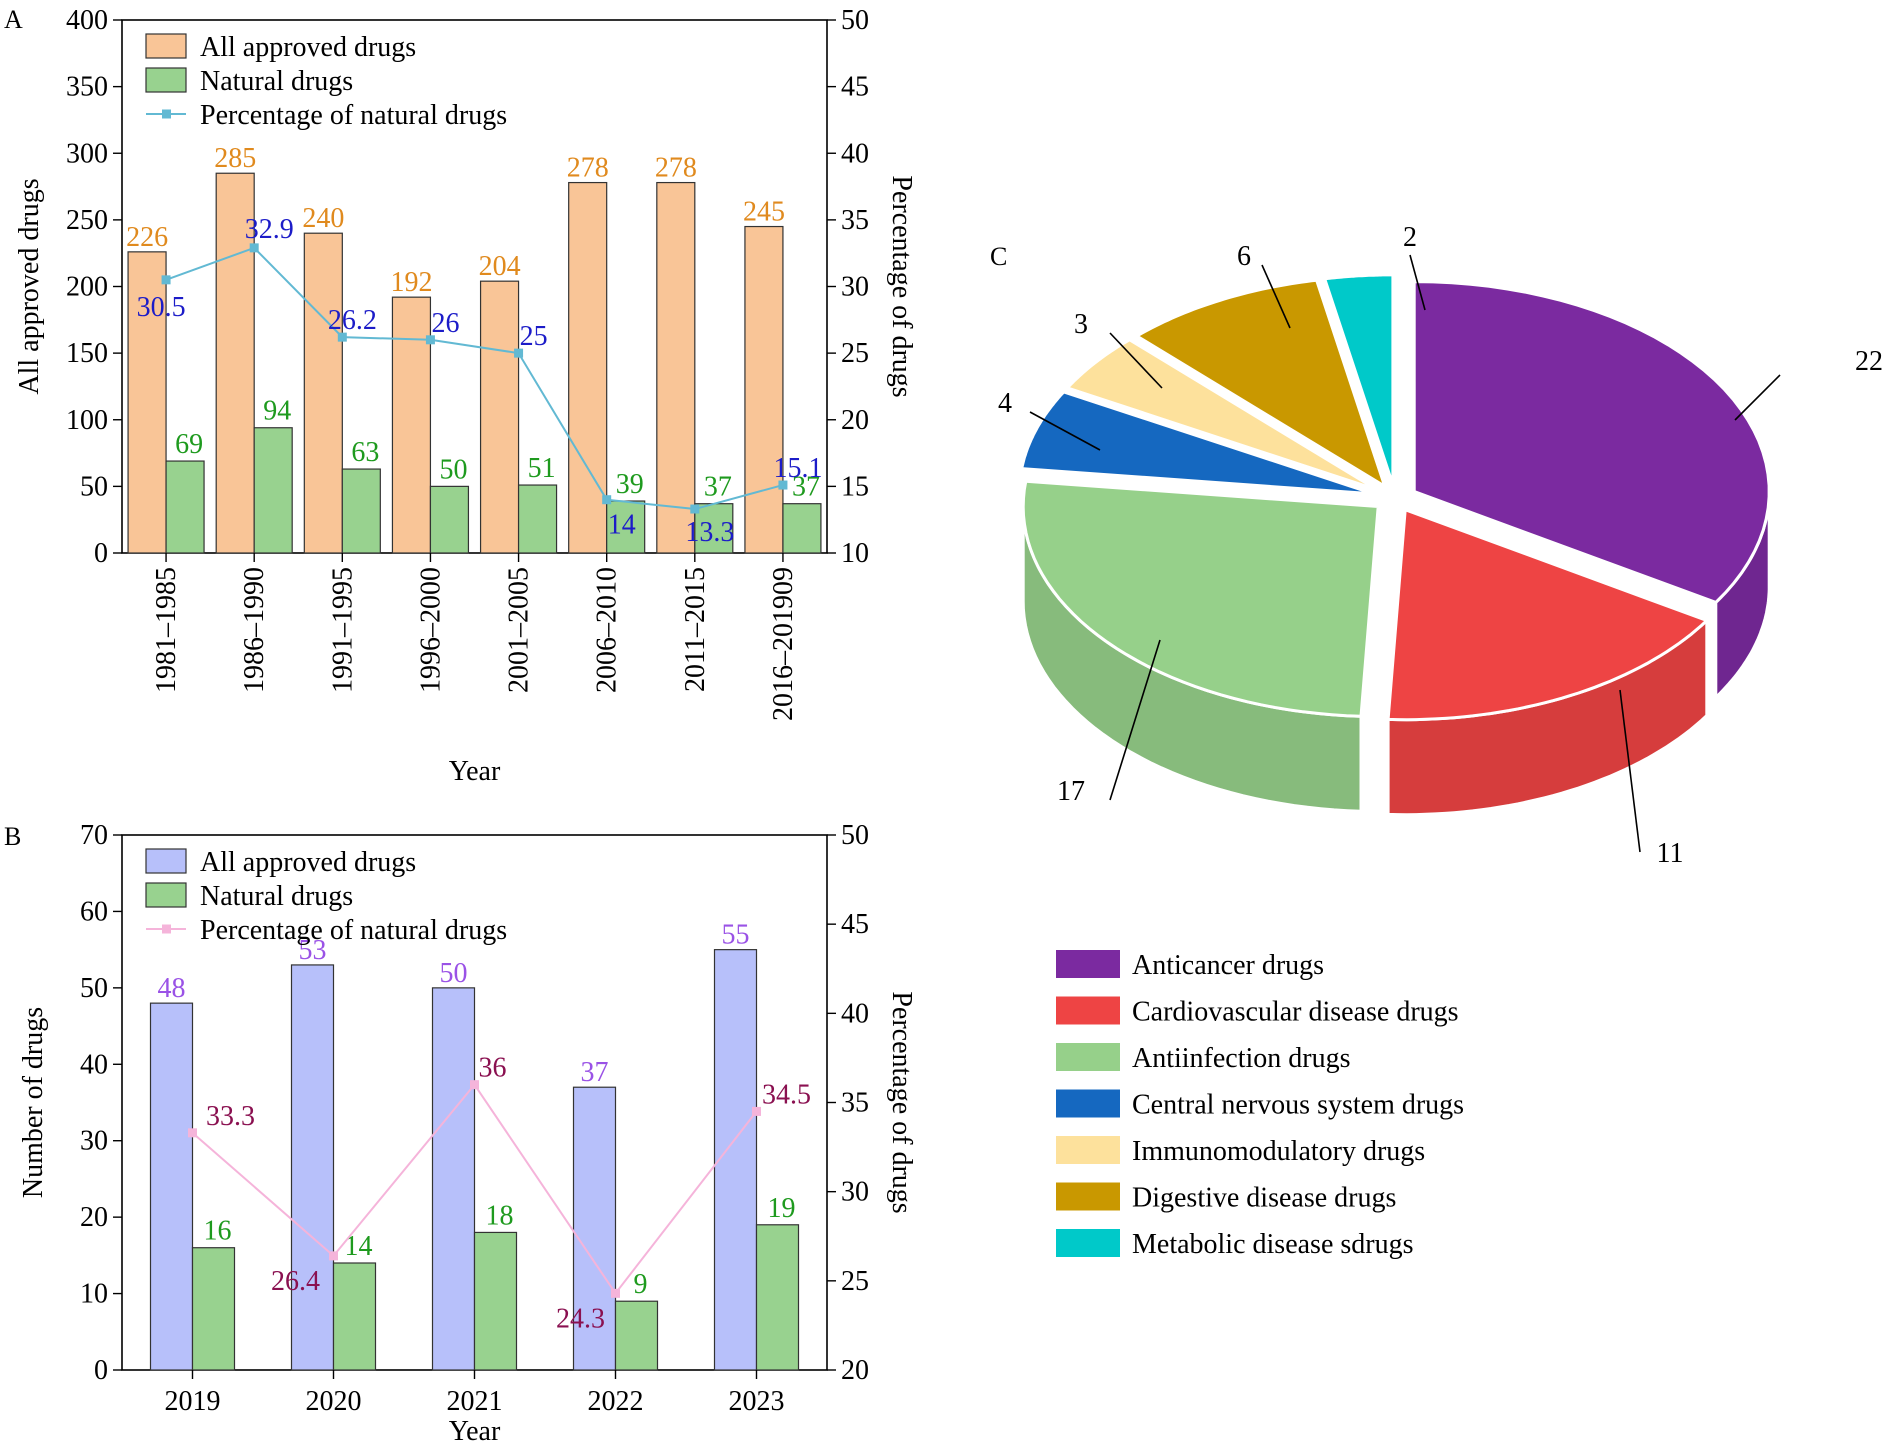  I want to click on data-label-percentage: 26.4, so click(295, 1281).